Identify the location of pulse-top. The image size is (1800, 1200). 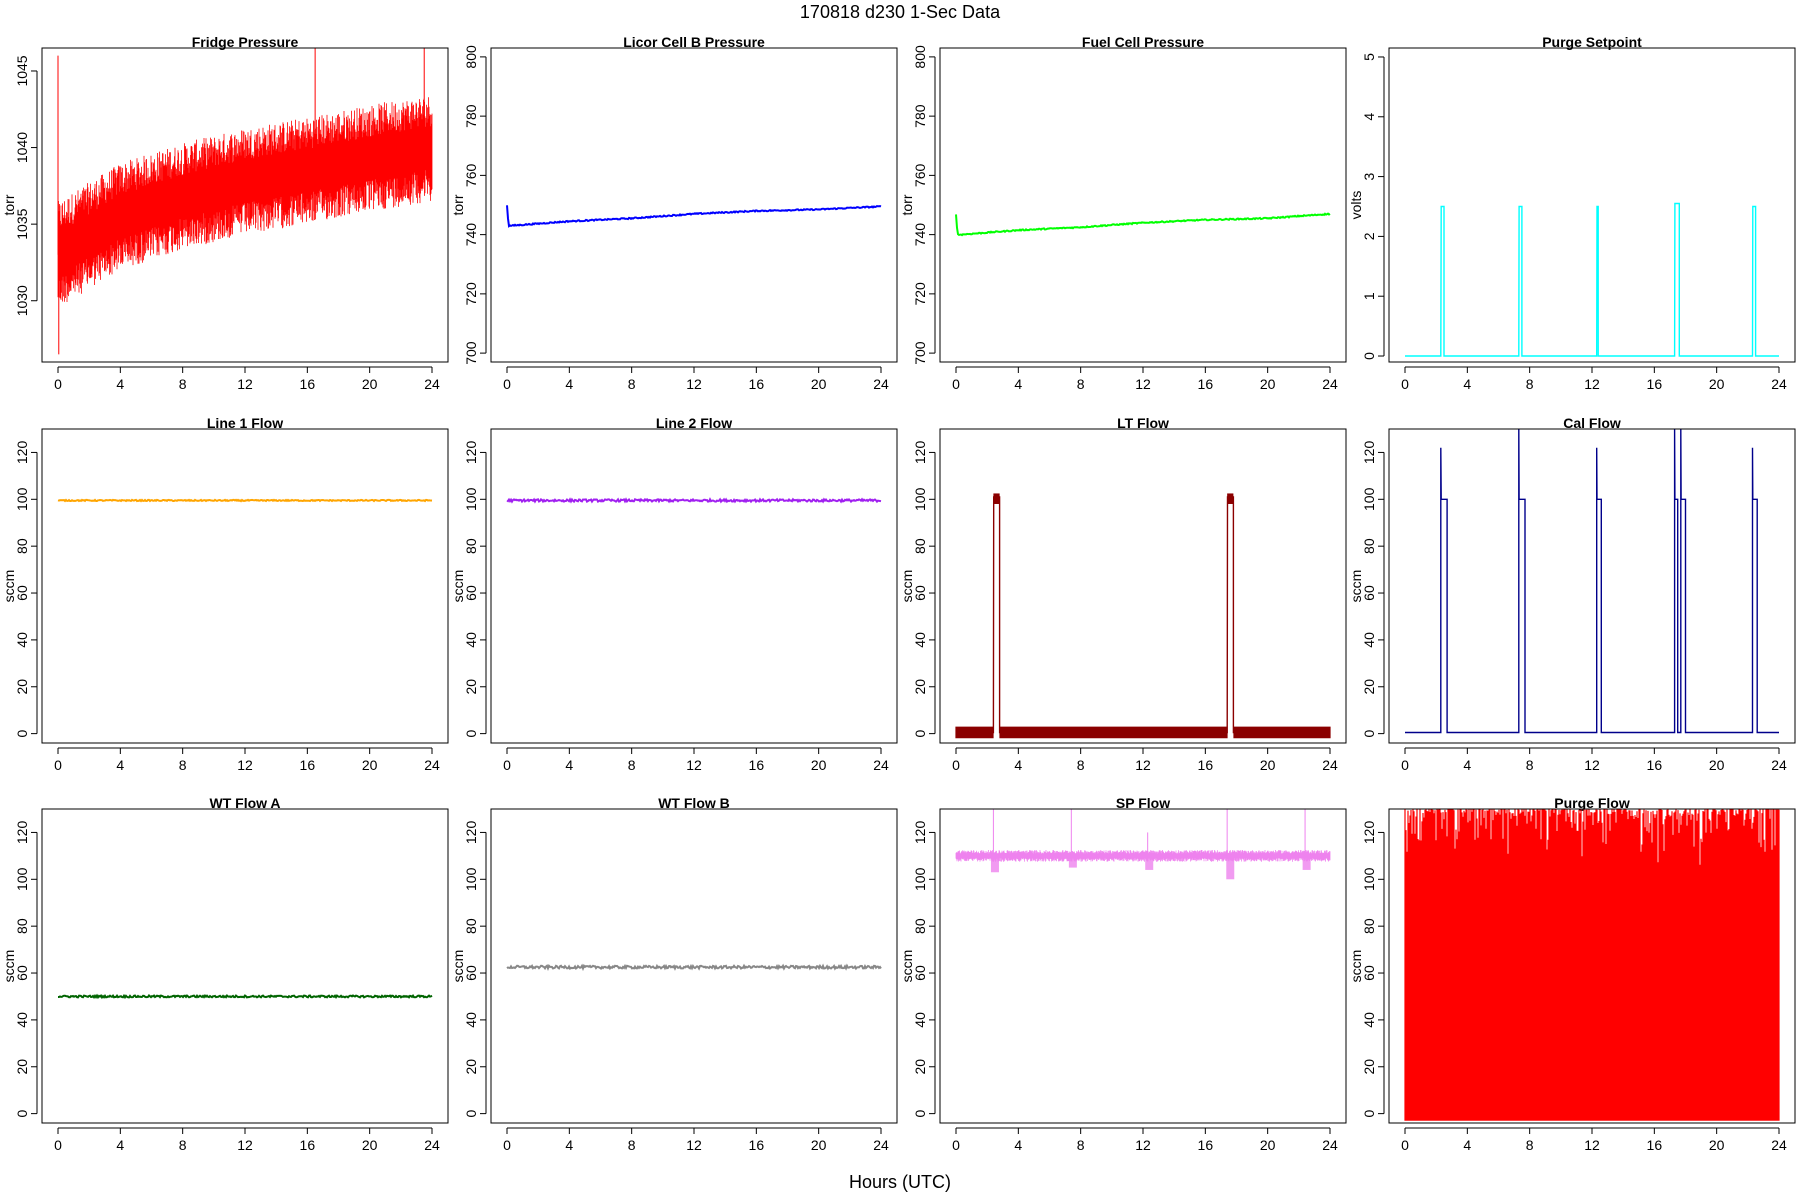
(996, 498).